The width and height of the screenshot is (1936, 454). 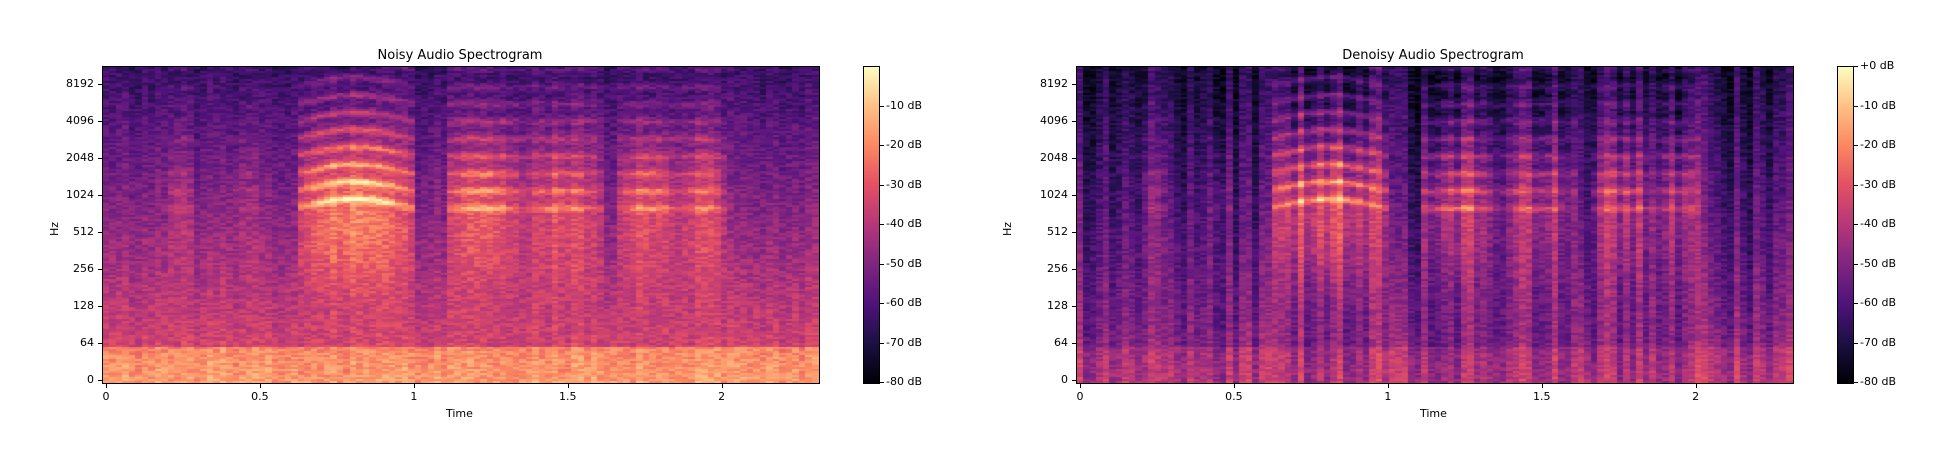 What do you see at coordinates (83, 305) in the screenshot?
I see `y-tick-label: 128` at bounding box center [83, 305].